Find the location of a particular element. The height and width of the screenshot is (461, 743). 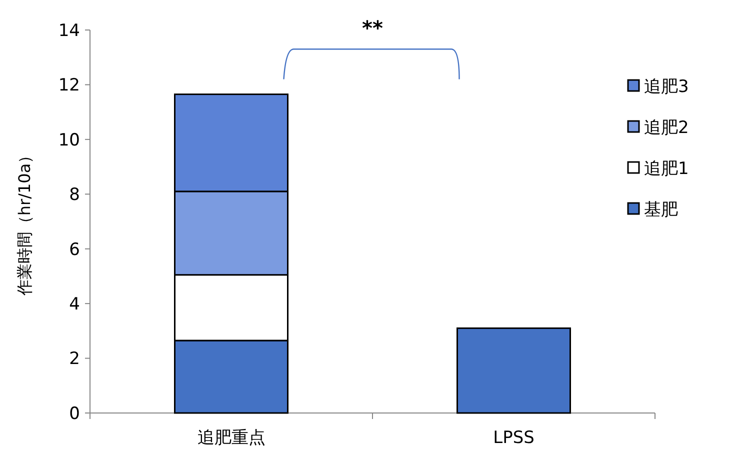

legend-label: 追肥2 is located at coordinates (666, 128).